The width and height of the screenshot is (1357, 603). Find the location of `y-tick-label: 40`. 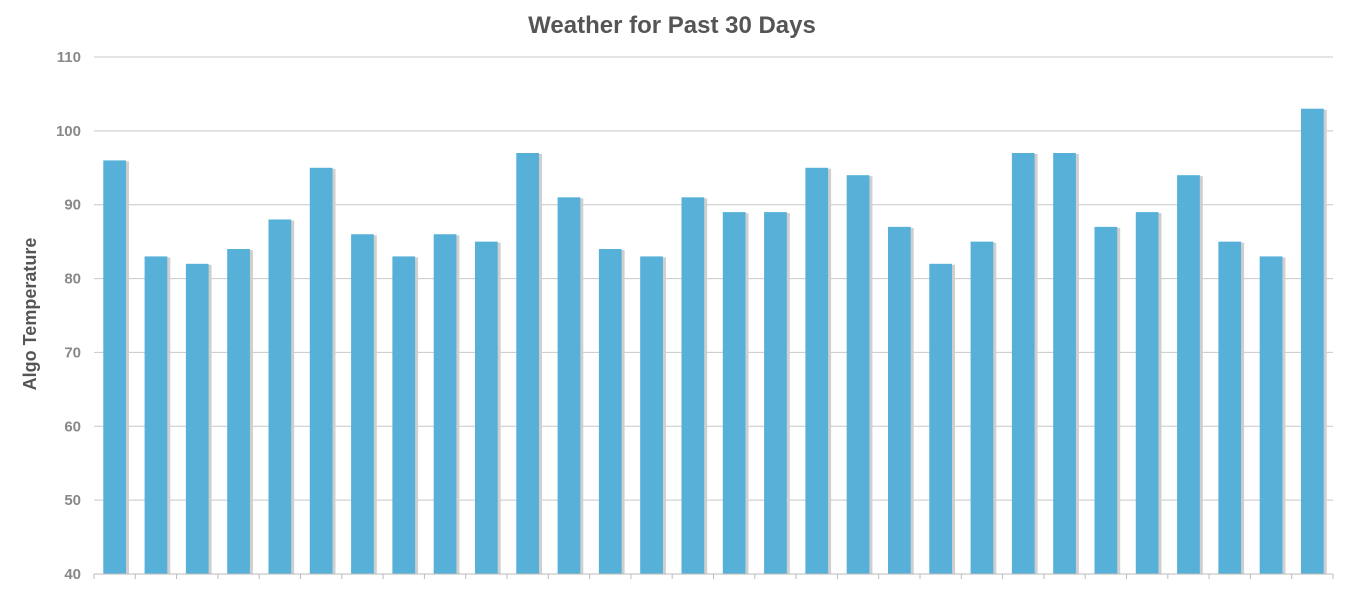

y-tick-label: 40 is located at coordinates (72, 574).